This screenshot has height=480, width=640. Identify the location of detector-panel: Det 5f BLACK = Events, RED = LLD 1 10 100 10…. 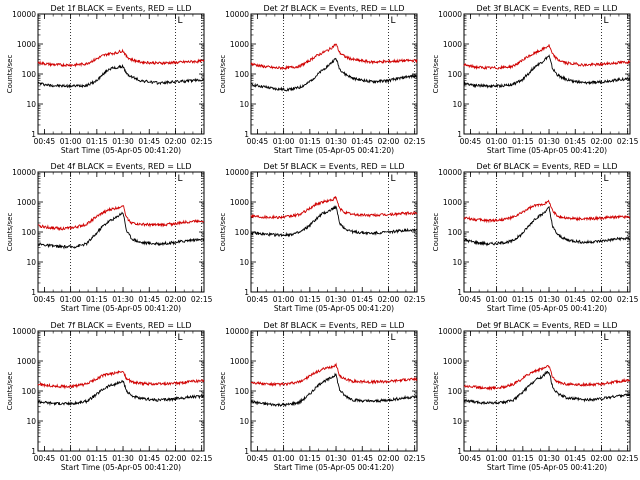
(322, 237).